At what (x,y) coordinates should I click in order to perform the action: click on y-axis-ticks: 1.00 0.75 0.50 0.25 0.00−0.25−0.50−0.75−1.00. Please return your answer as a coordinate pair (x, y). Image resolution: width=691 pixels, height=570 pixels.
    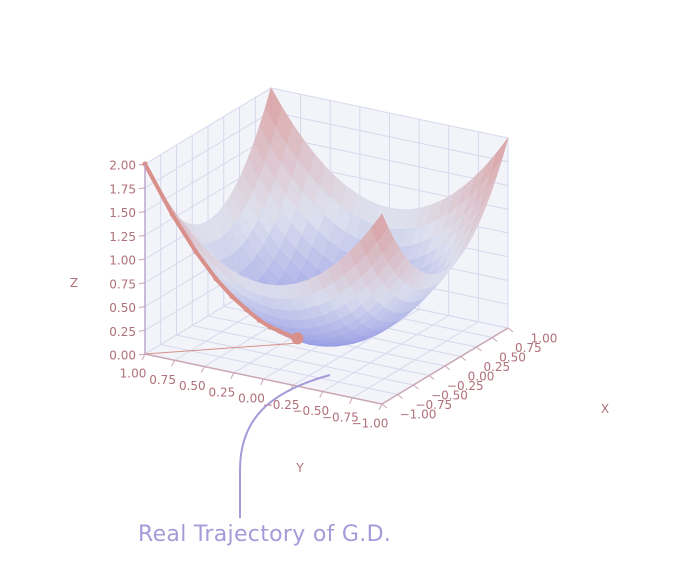
    Looking at the image, I should click on (254, 392).